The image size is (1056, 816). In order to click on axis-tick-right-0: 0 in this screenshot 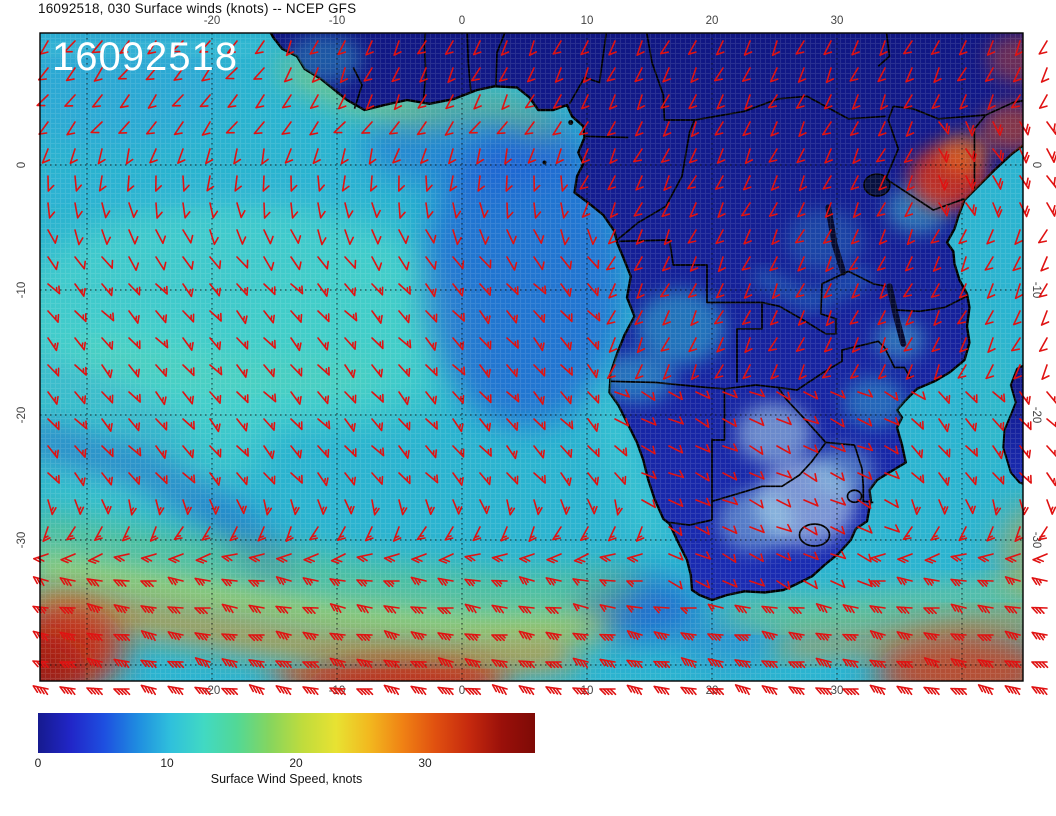, I will do `click(1036, 165)`.